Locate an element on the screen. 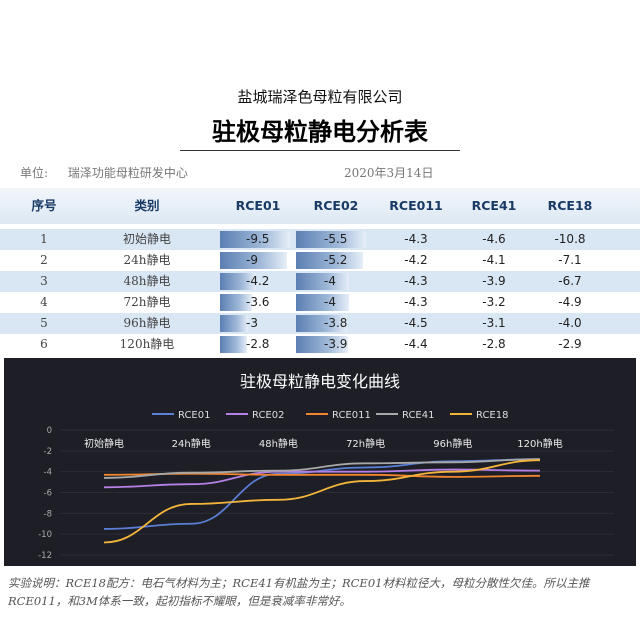 This screenshot has width=640, height=633. cell-value: -3 is located at coordinates (252, 323).